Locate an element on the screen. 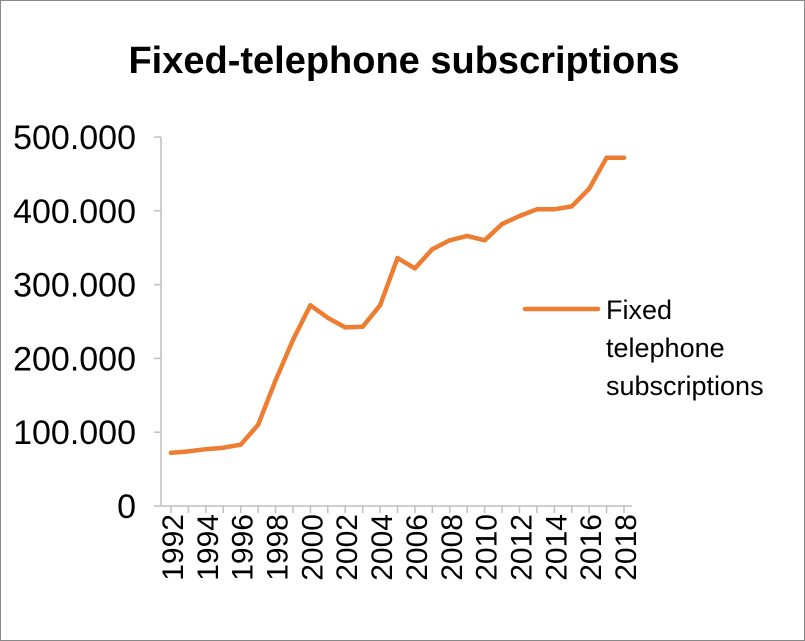 Image resolution: width=805 pixels, height=641 pixels. x-tick-label: 1996 is located at coordinates (243, 547).